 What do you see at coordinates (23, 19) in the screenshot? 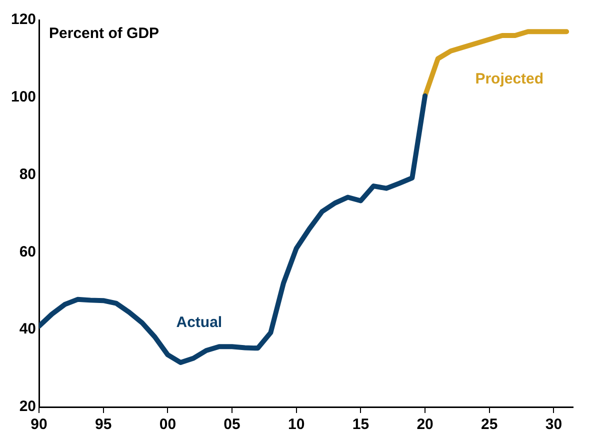
I see `y-tick-label: 120` at bounding box center [23, 19].